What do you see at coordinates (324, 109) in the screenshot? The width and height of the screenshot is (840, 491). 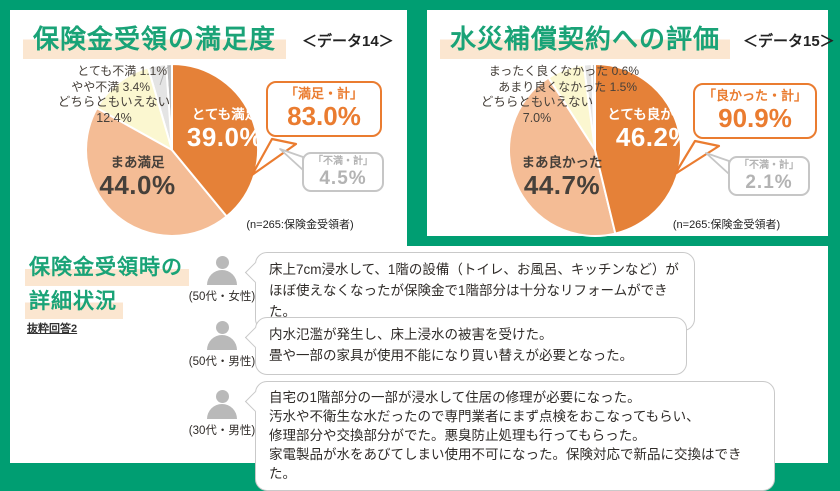 I see `satisfied-total-callout: 「満足・計」 83.0%` at bounding box center [324, 109].